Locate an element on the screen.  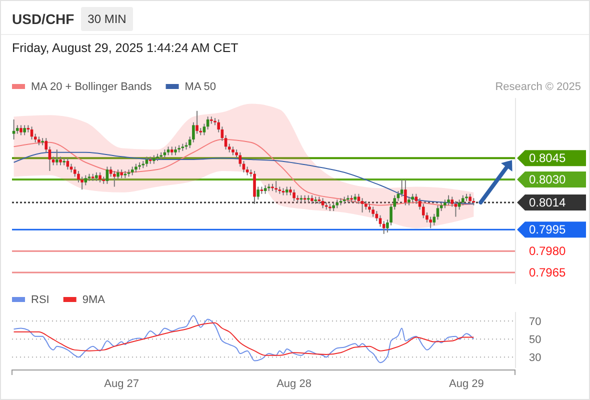
x-tick-label: Aug 29 is located at coordinates (466, 384).